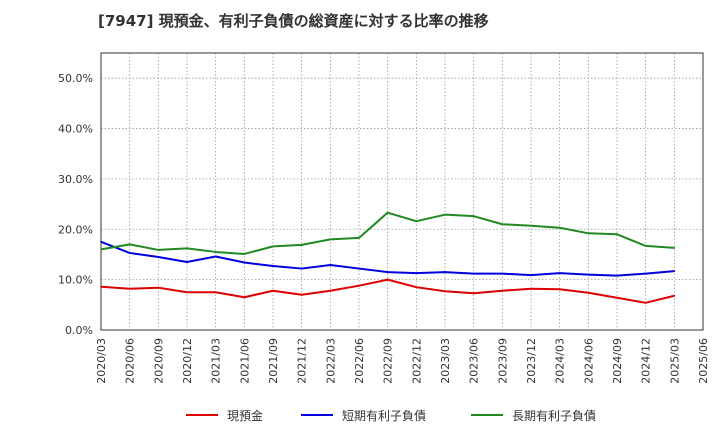 The height and width of the screenshot is (440, 720). I want to click on x-tick-label: 2024/09, so click(617, 361).